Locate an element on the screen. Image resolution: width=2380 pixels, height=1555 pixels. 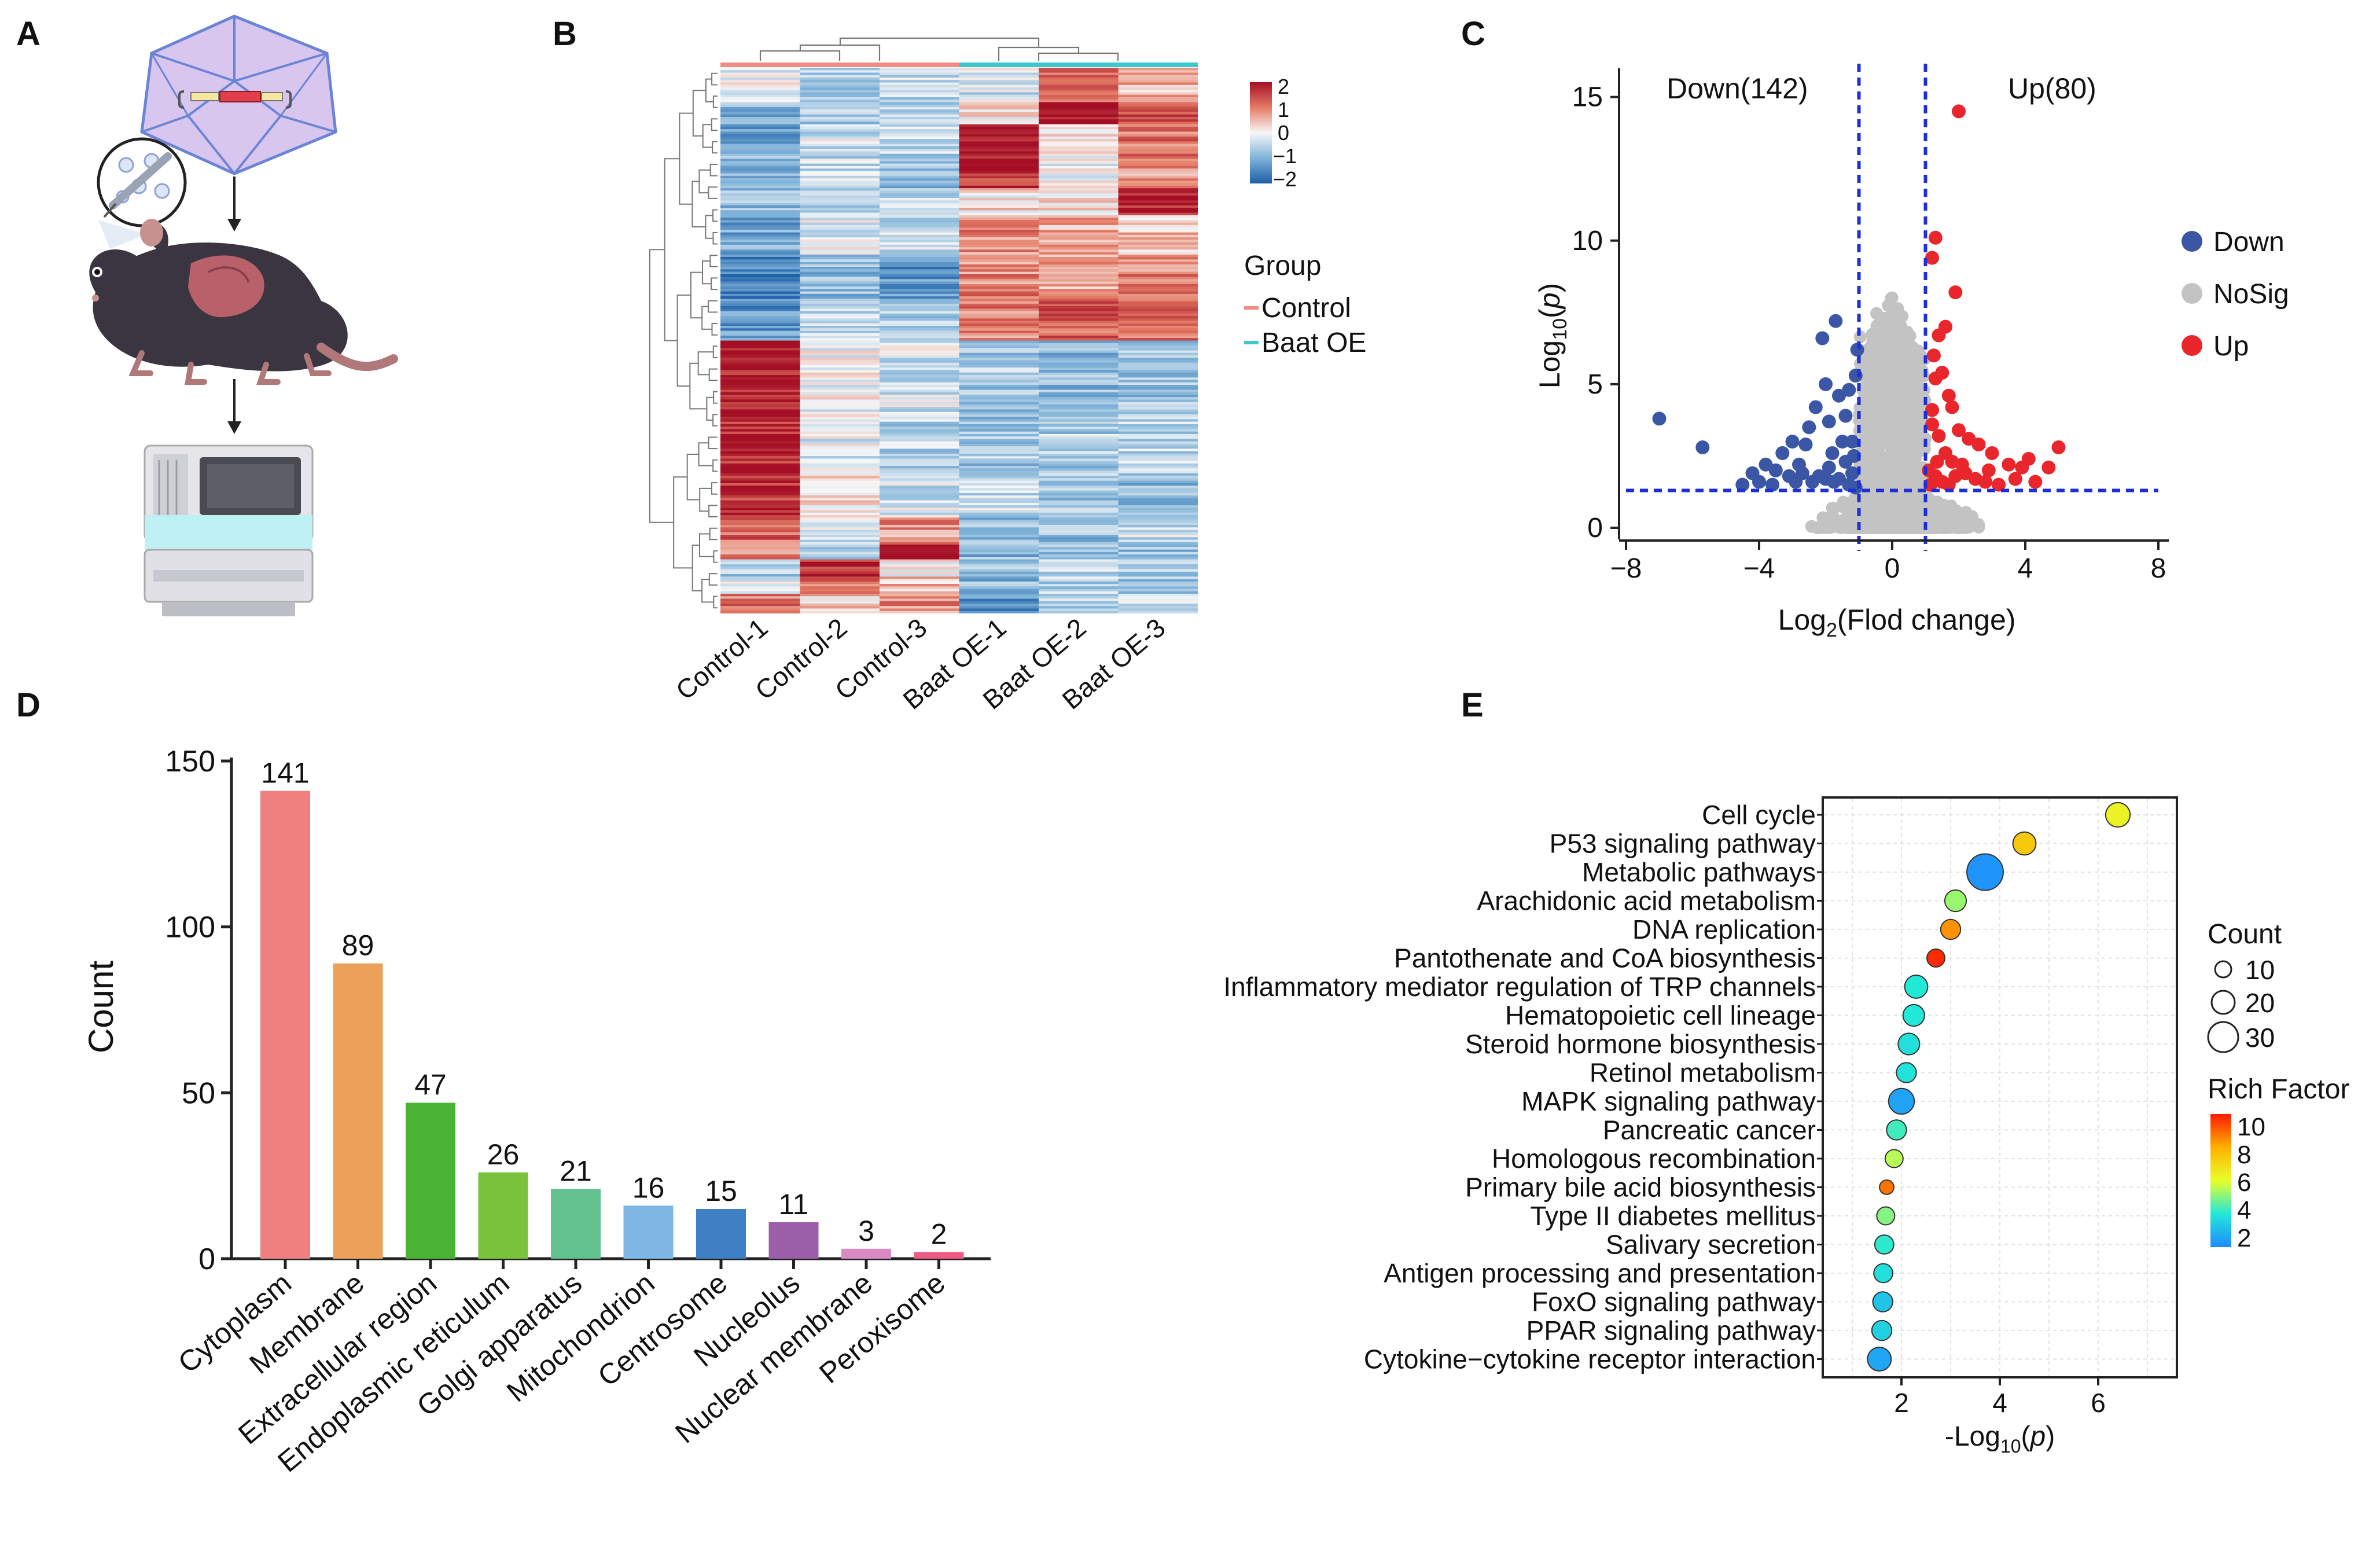
volcano-point-up is located at coordinates (1956, 476).